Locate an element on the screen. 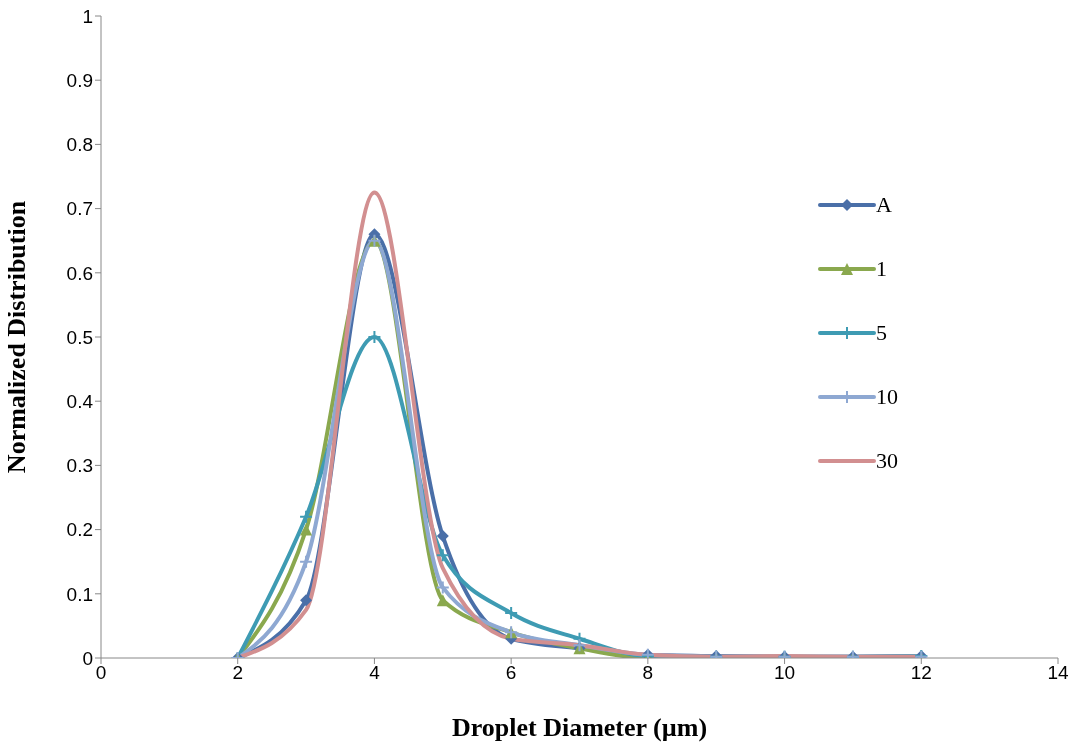  y-tick-label: 1 is located at coordinates (87, 16).